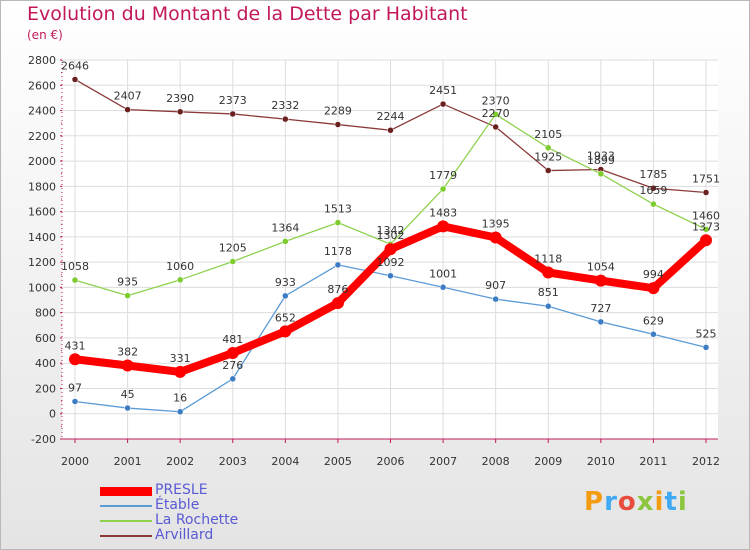 The height and width of the screenshot is (550, 750). What do you see at coordinates (548, 292) in the screenshot?
I see `data-label-table: 851` at bounding box center [548, 292].